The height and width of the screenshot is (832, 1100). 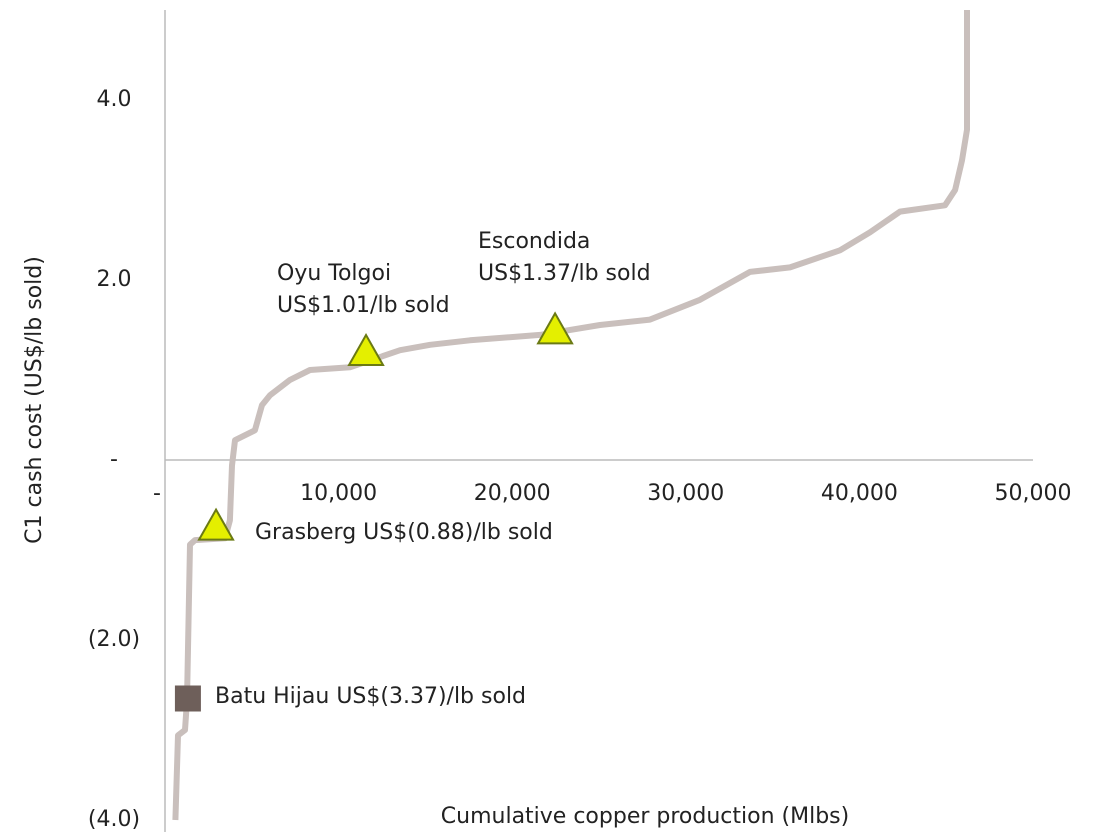 I want to click on mine-label: Oyu Tolgoi, so click(x=334, y=273).